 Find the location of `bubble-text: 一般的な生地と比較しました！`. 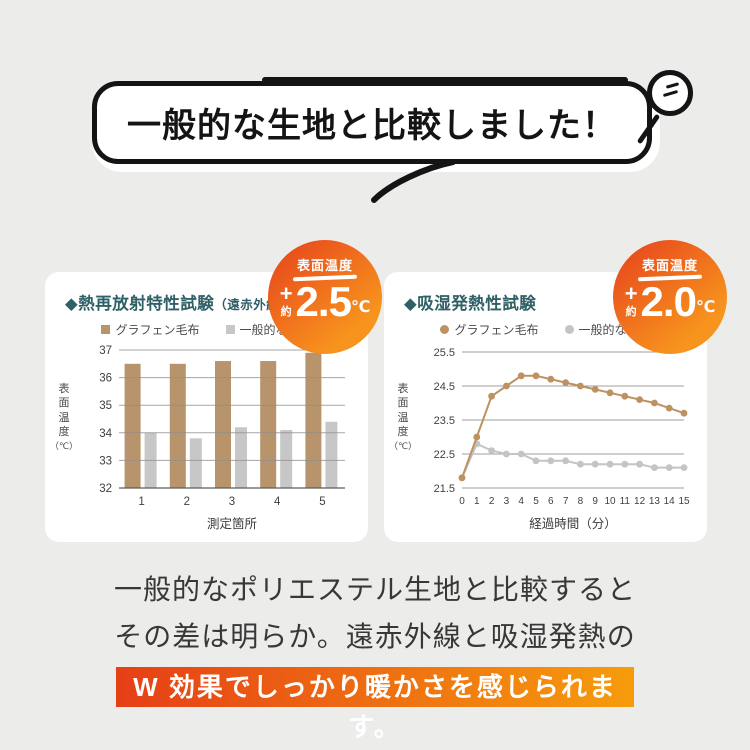

bubble-text: 一般的な生地と比較しました！ is located at coordinates (372, 126).